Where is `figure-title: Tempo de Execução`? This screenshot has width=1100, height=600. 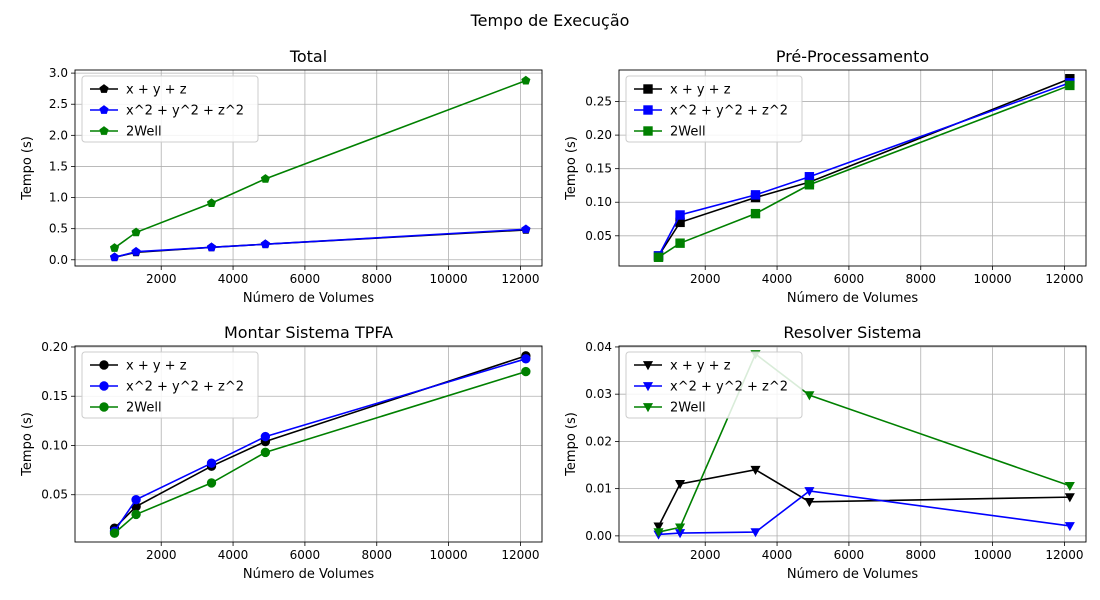 figure-title: Tempo de Execução is located at coordinates (550, 20).